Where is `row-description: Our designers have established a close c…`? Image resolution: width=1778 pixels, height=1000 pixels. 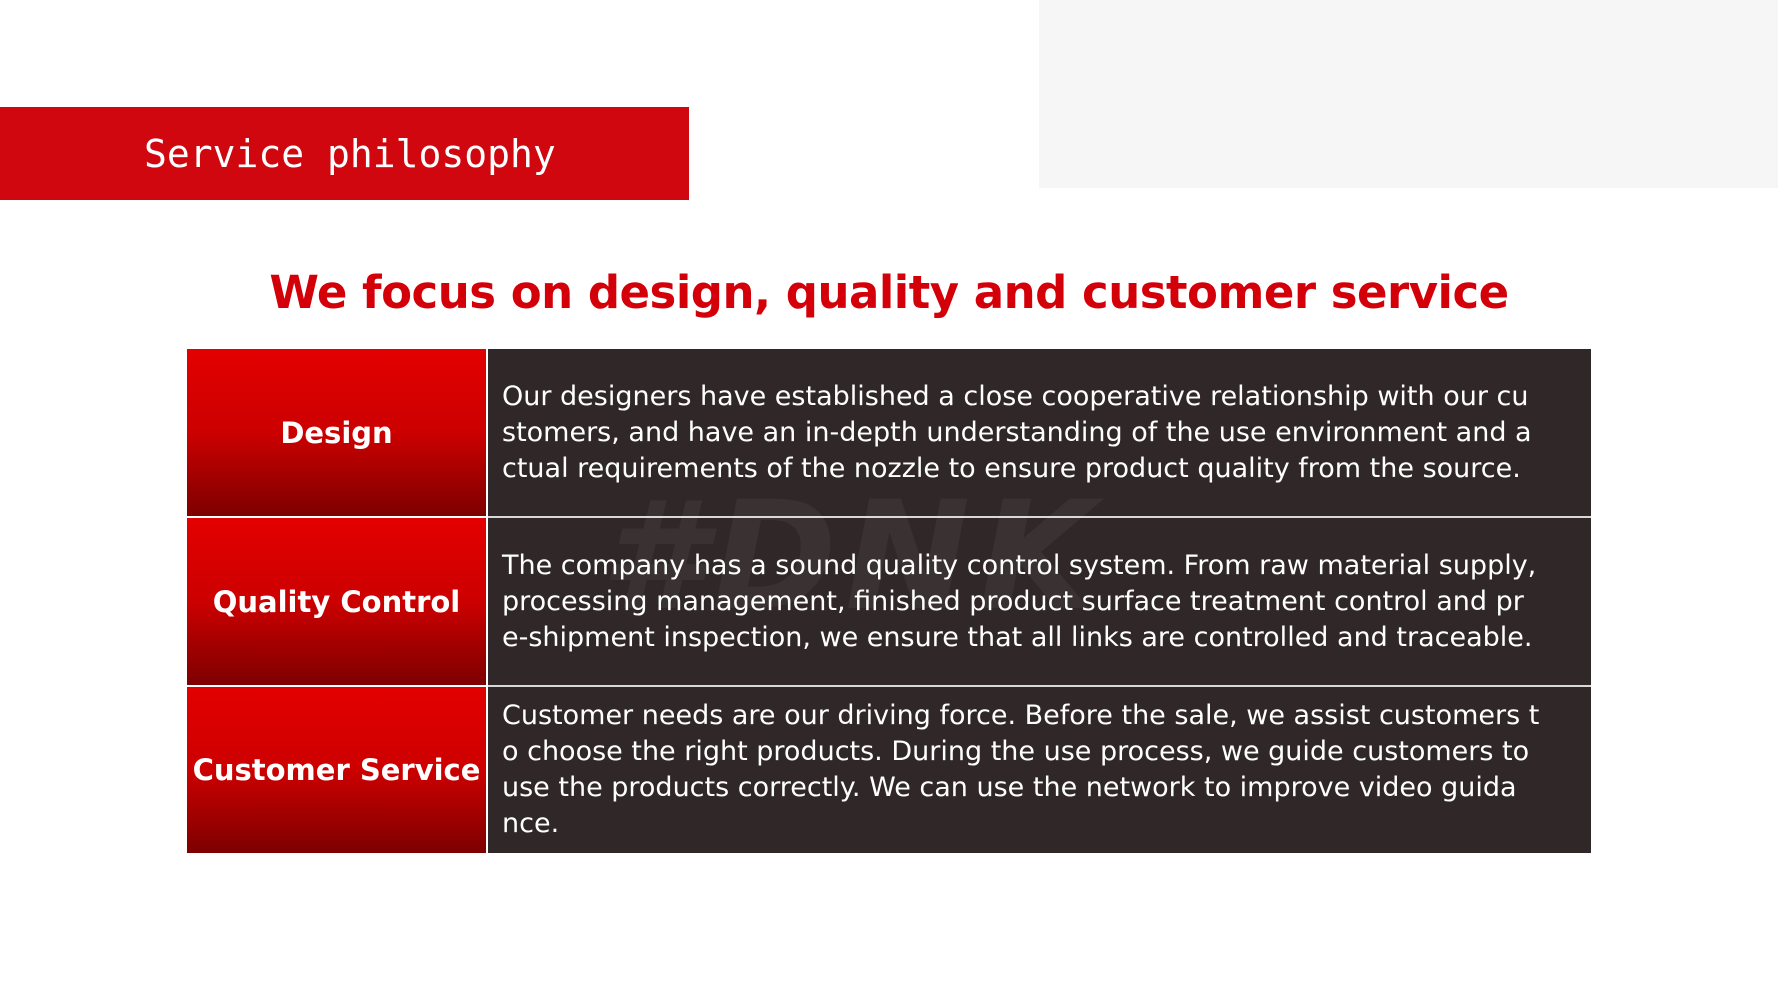 row-description: Our designers have established a close c… is located at coordinates (1039, 432).